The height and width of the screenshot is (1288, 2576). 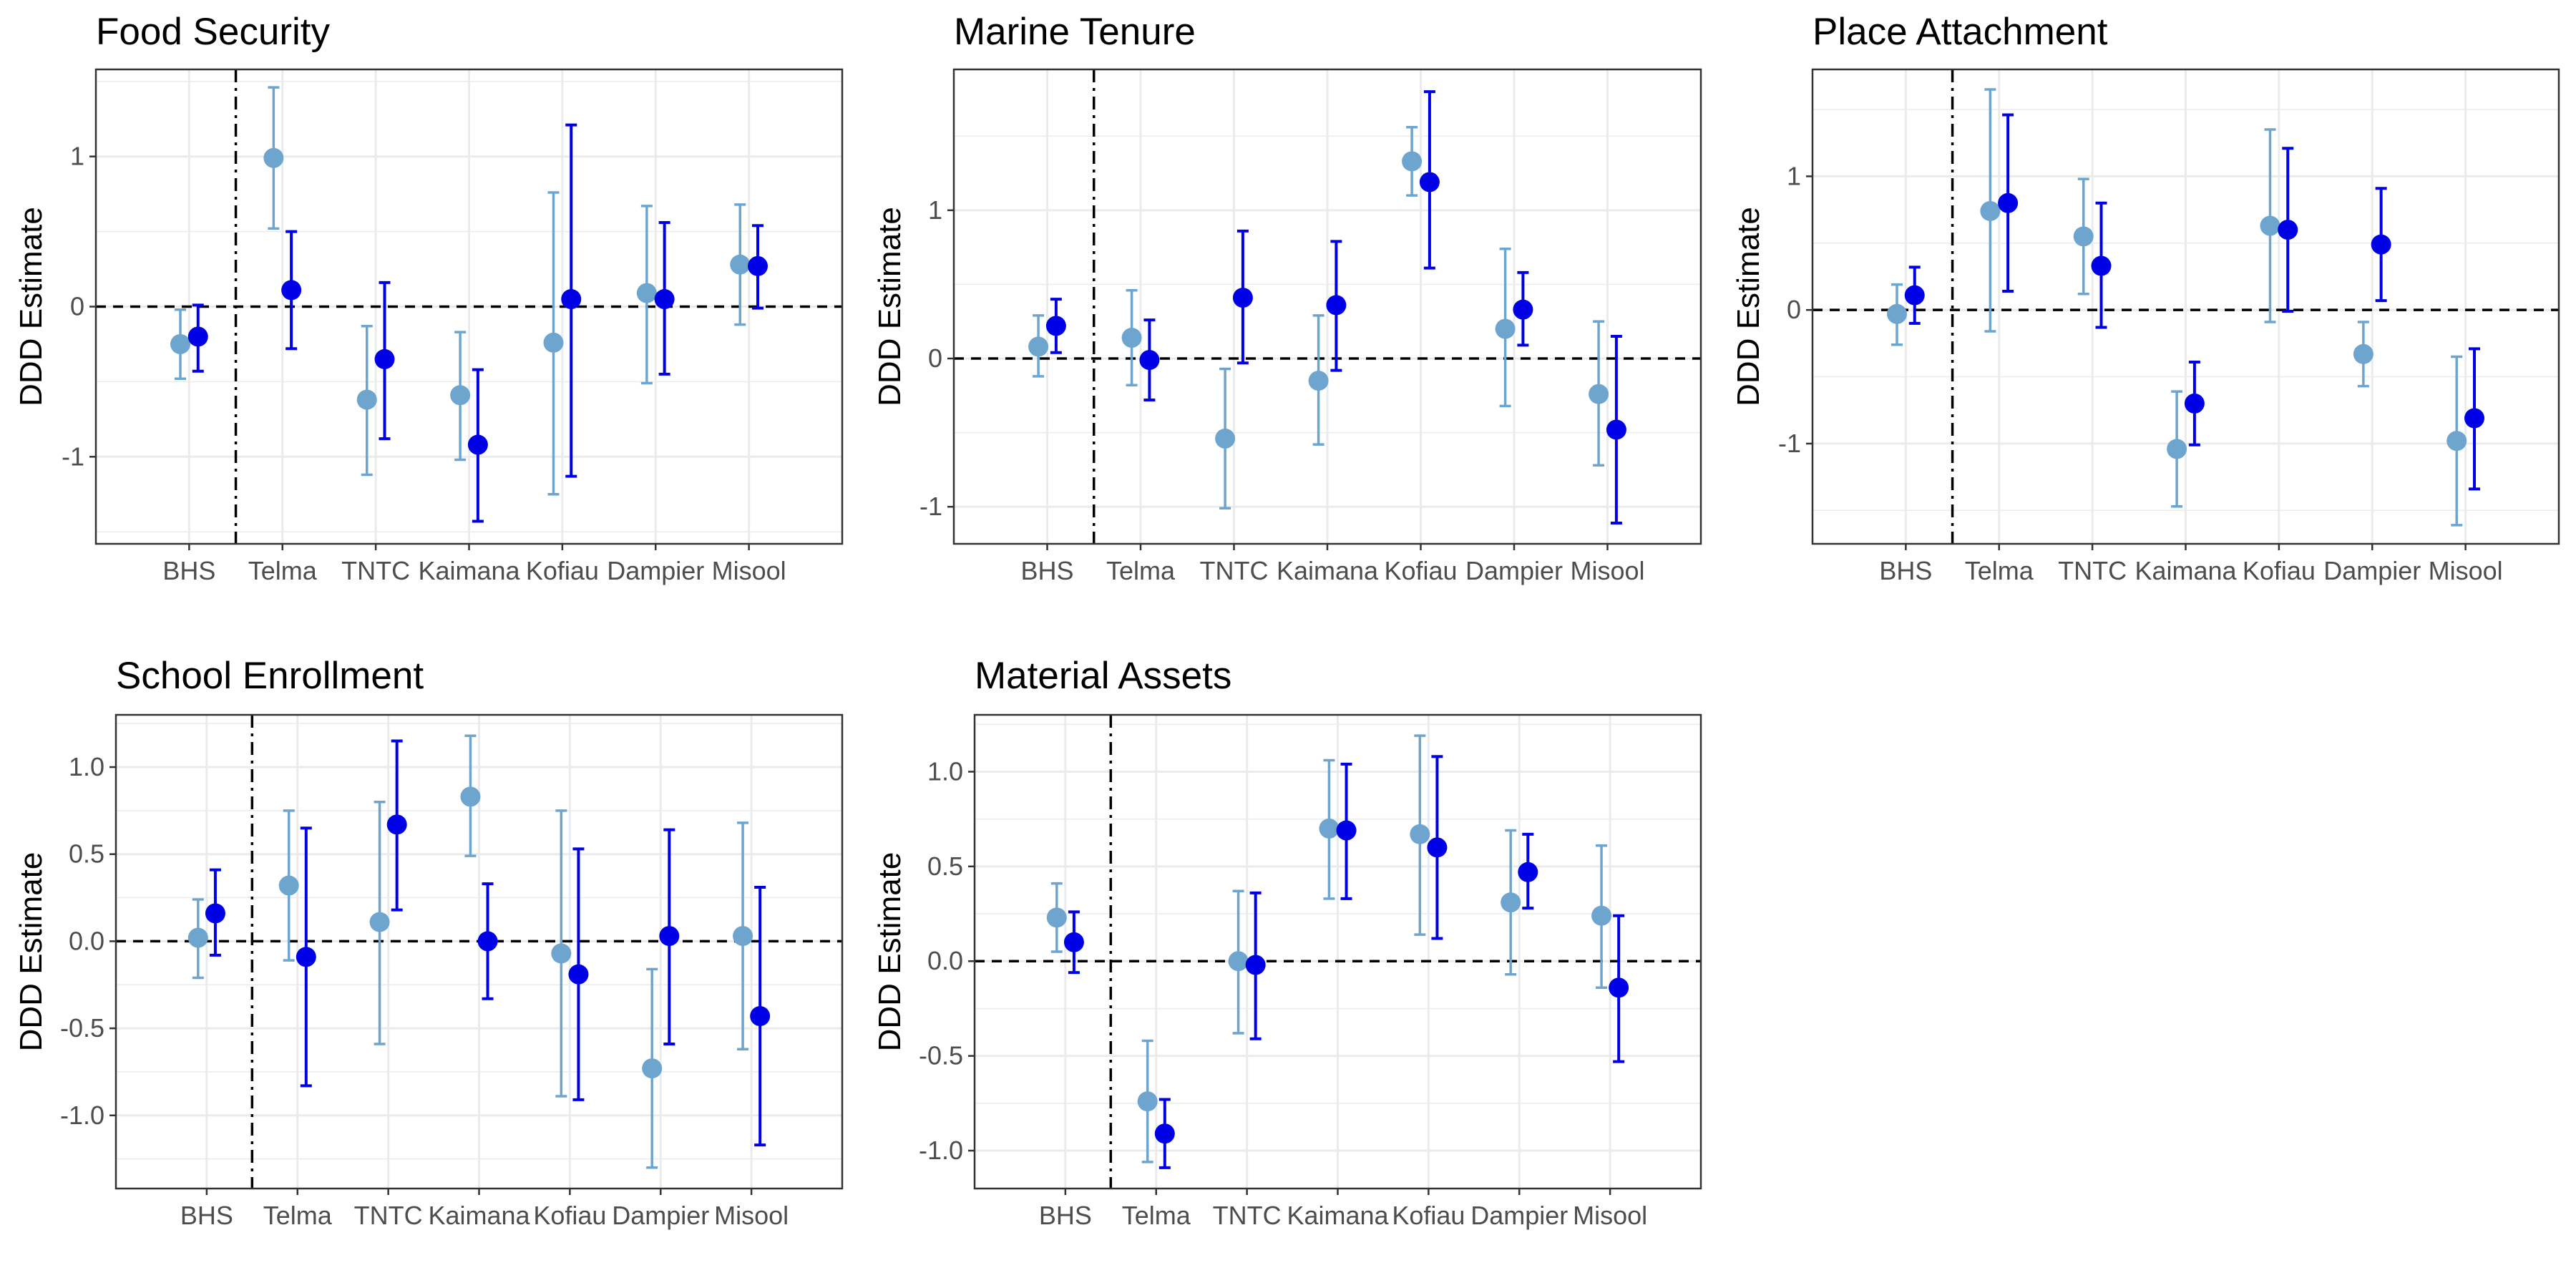 I want to click on y-tick-label: -1, so click(x=930, y=506).